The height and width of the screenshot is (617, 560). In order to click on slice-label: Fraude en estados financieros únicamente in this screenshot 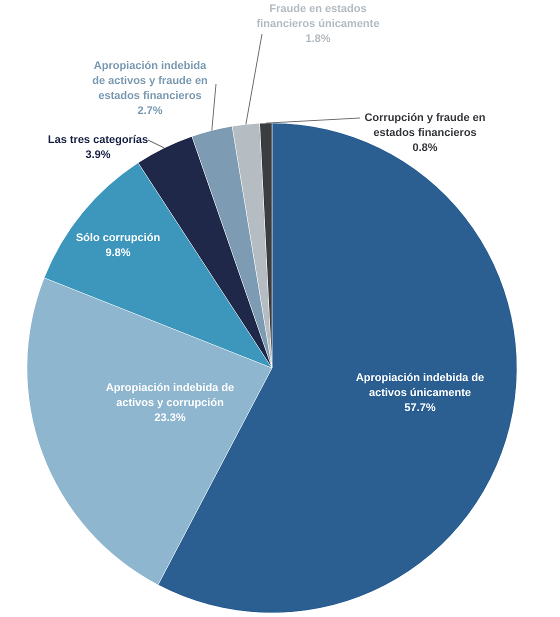, I will do `click(318, 16)`.